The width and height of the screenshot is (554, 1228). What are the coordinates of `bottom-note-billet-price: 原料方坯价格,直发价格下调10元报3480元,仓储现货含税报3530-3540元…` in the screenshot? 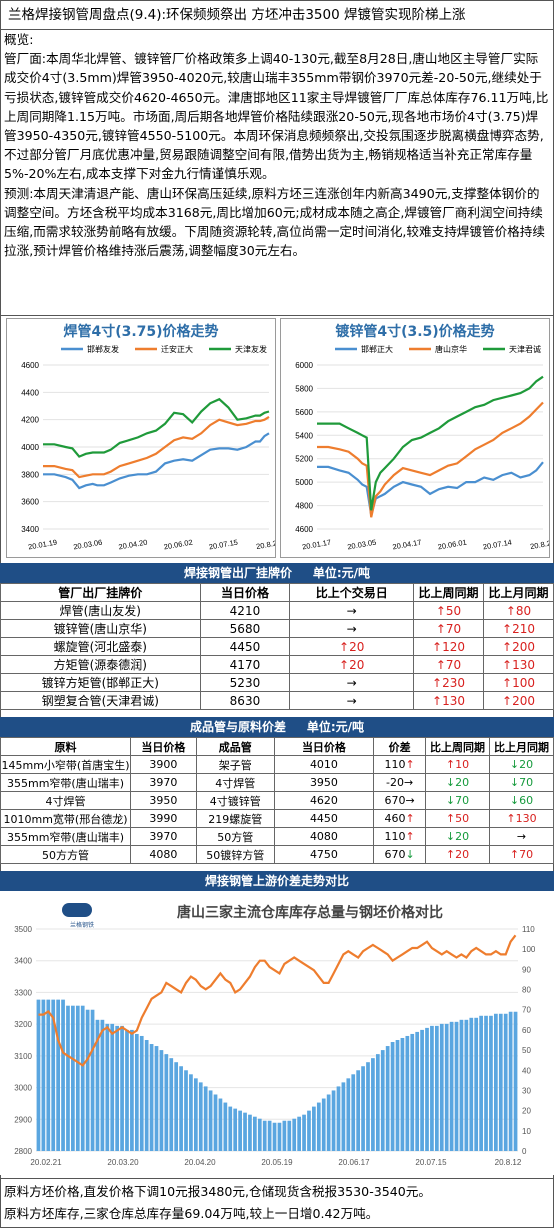 It's located at (217, 1191).